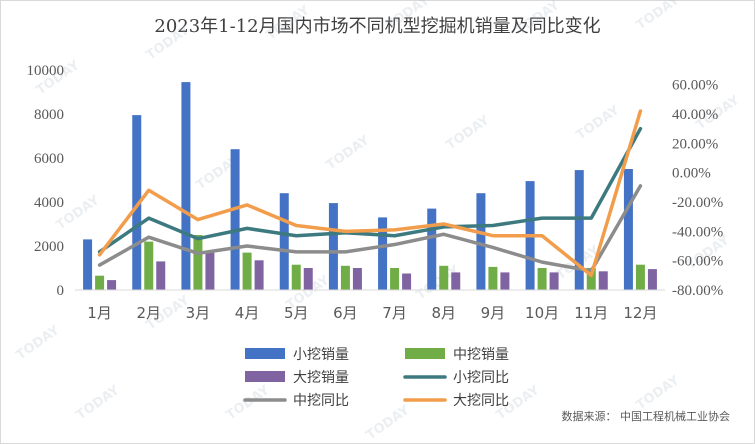  I want to click on legend-label: 大挖销量, so click(321, 378).